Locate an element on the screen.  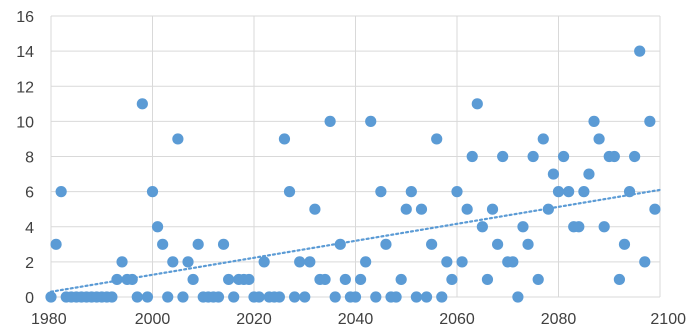
x-tick-label: 2020 is located at coordinates (254, 319).